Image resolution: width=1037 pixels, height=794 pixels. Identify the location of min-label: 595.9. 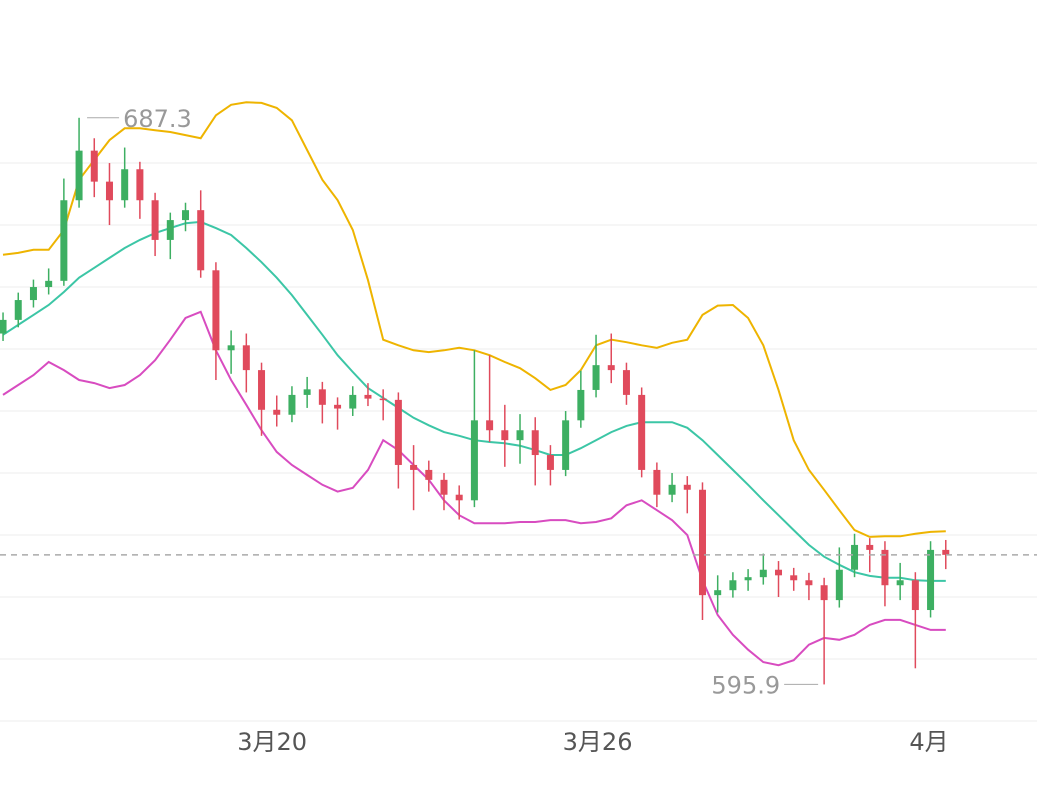
(745, 685).